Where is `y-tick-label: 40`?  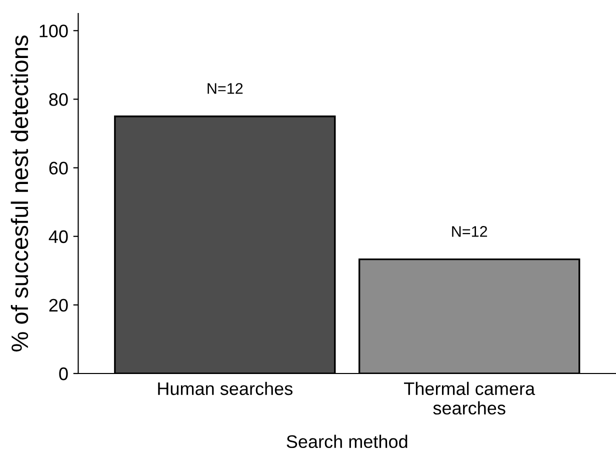 y-tick-label: 40 is located at coordinates (58, 237).